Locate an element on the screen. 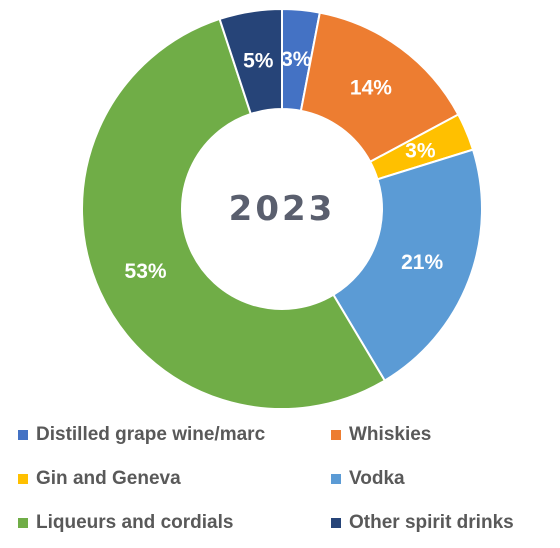  legend-item-liqueurs-and-cordials: Liqueurs and cordials is located at coordinates (125, 523).